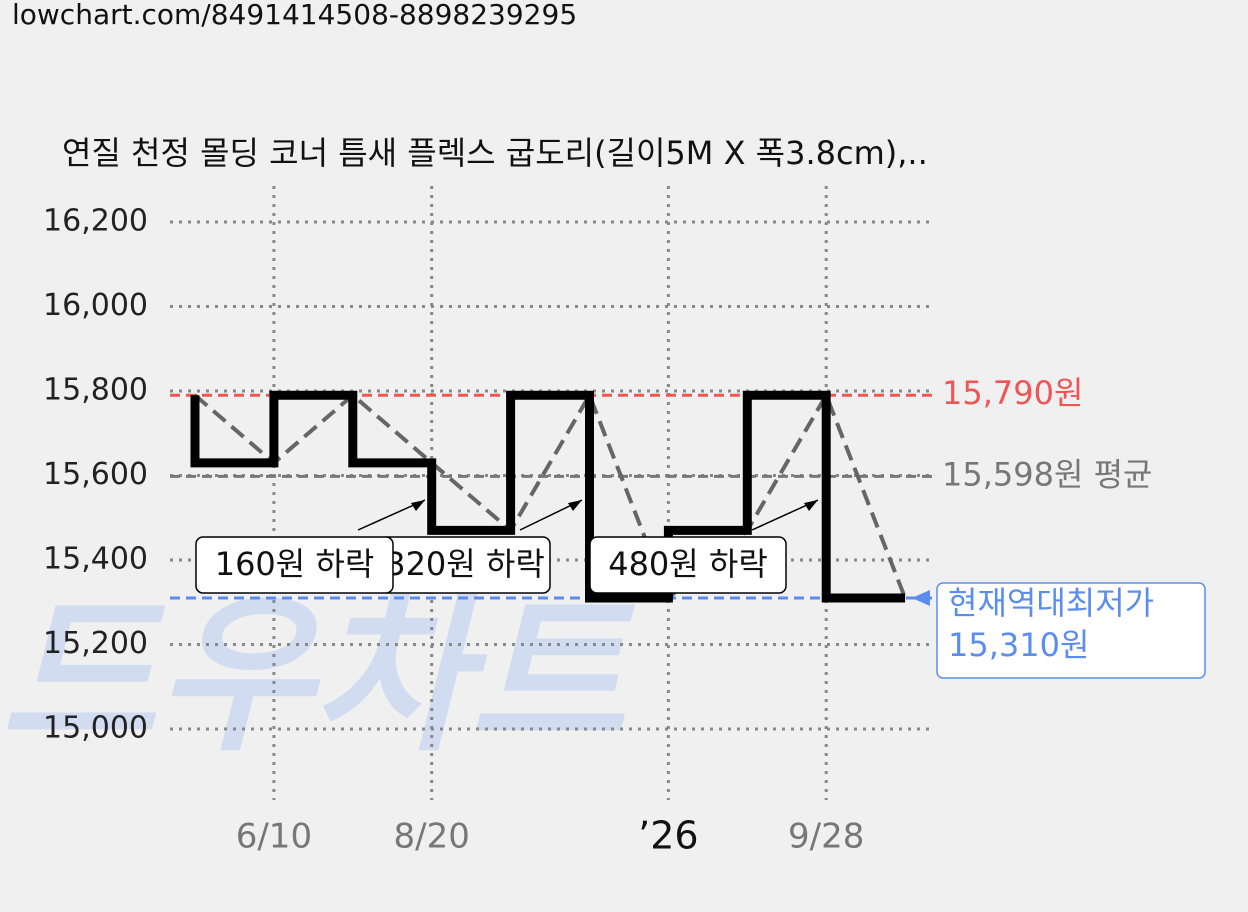  What do you see at coordinates (921, 598) in the screenshot?
I see `min-pointer` at bounding box center [921, 598].